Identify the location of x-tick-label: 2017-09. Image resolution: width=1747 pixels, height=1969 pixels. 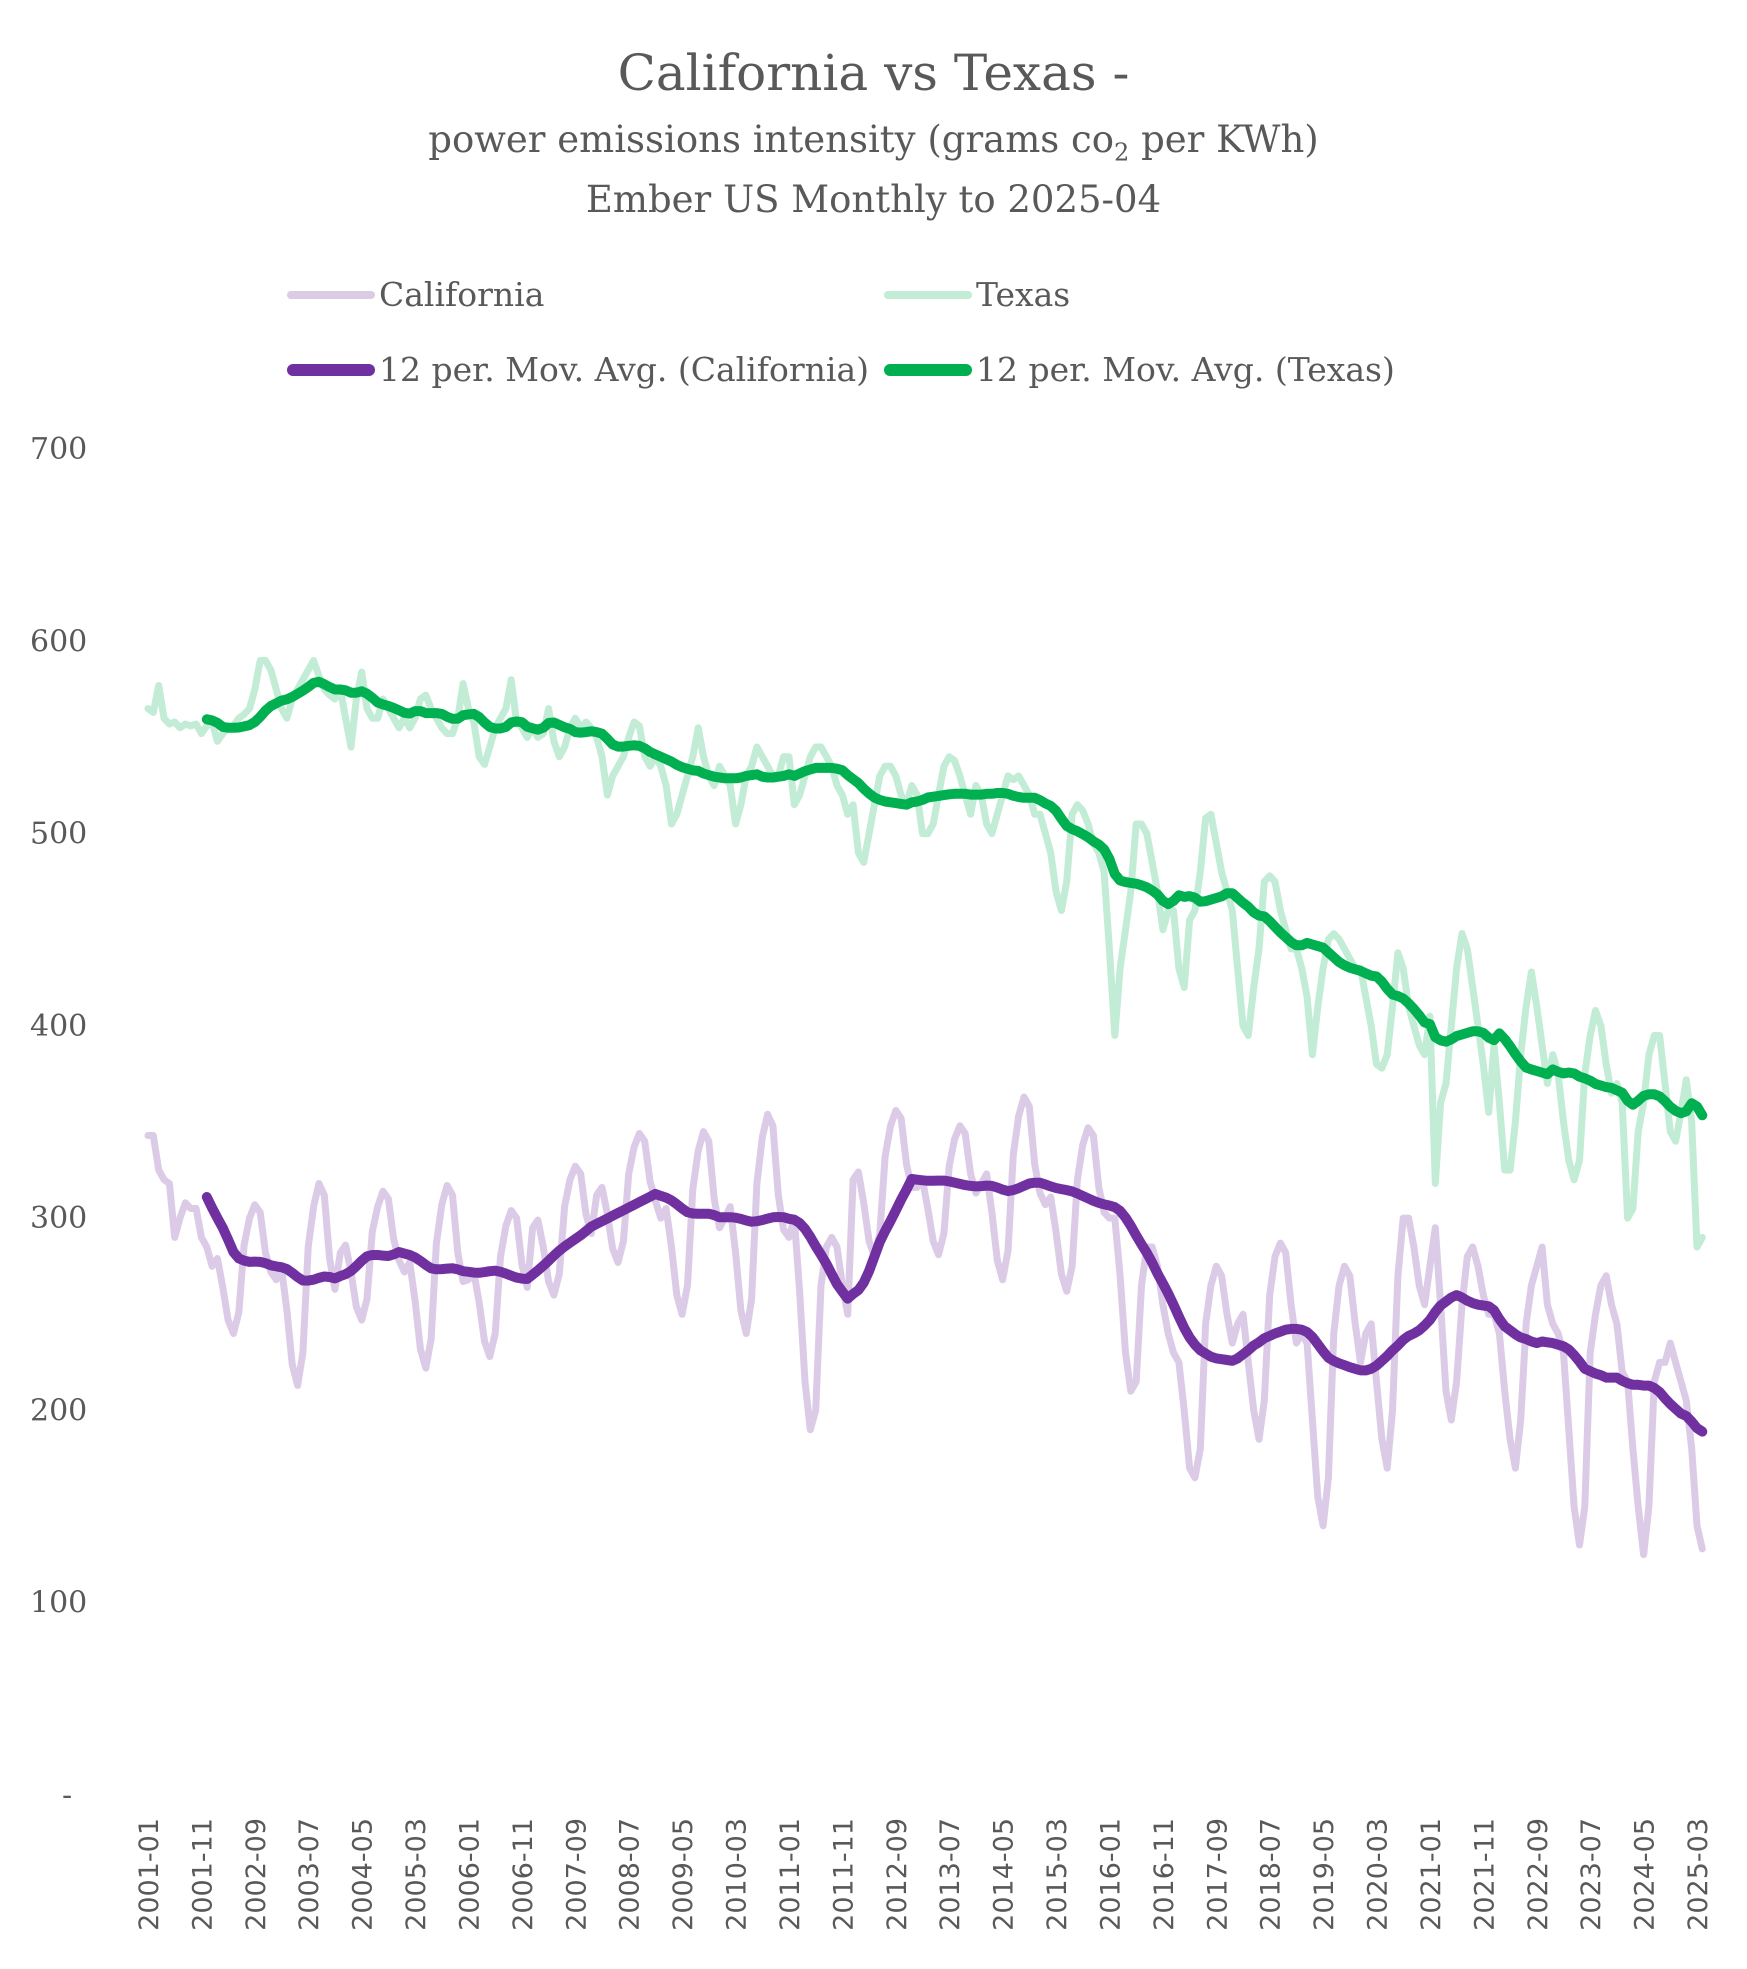
(1217, 1874).